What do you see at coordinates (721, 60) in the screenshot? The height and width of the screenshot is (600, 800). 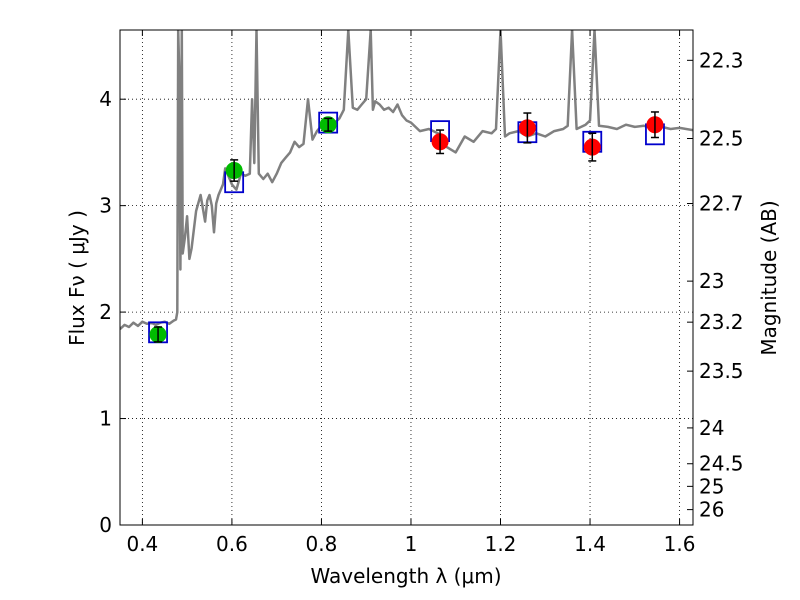 I see `magnitude-tick-label: 22.3` at bounding box center [721, 60].